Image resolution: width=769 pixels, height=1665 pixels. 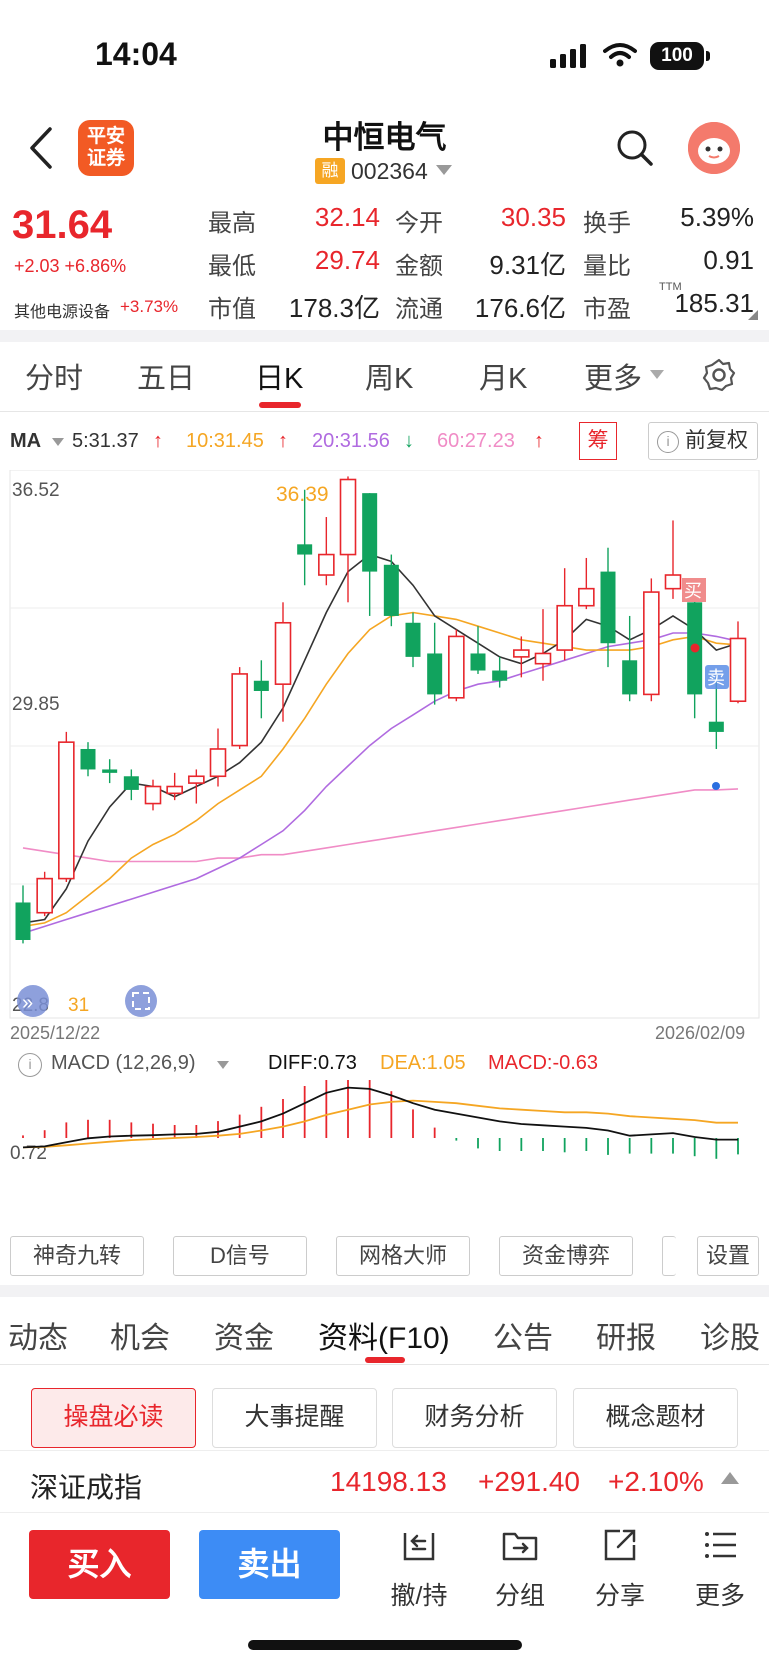 What do you see at coordinates (523, 1338) in the screenshot?
I see `tab-announcement: 公告` at bounding box center [523, 1338].